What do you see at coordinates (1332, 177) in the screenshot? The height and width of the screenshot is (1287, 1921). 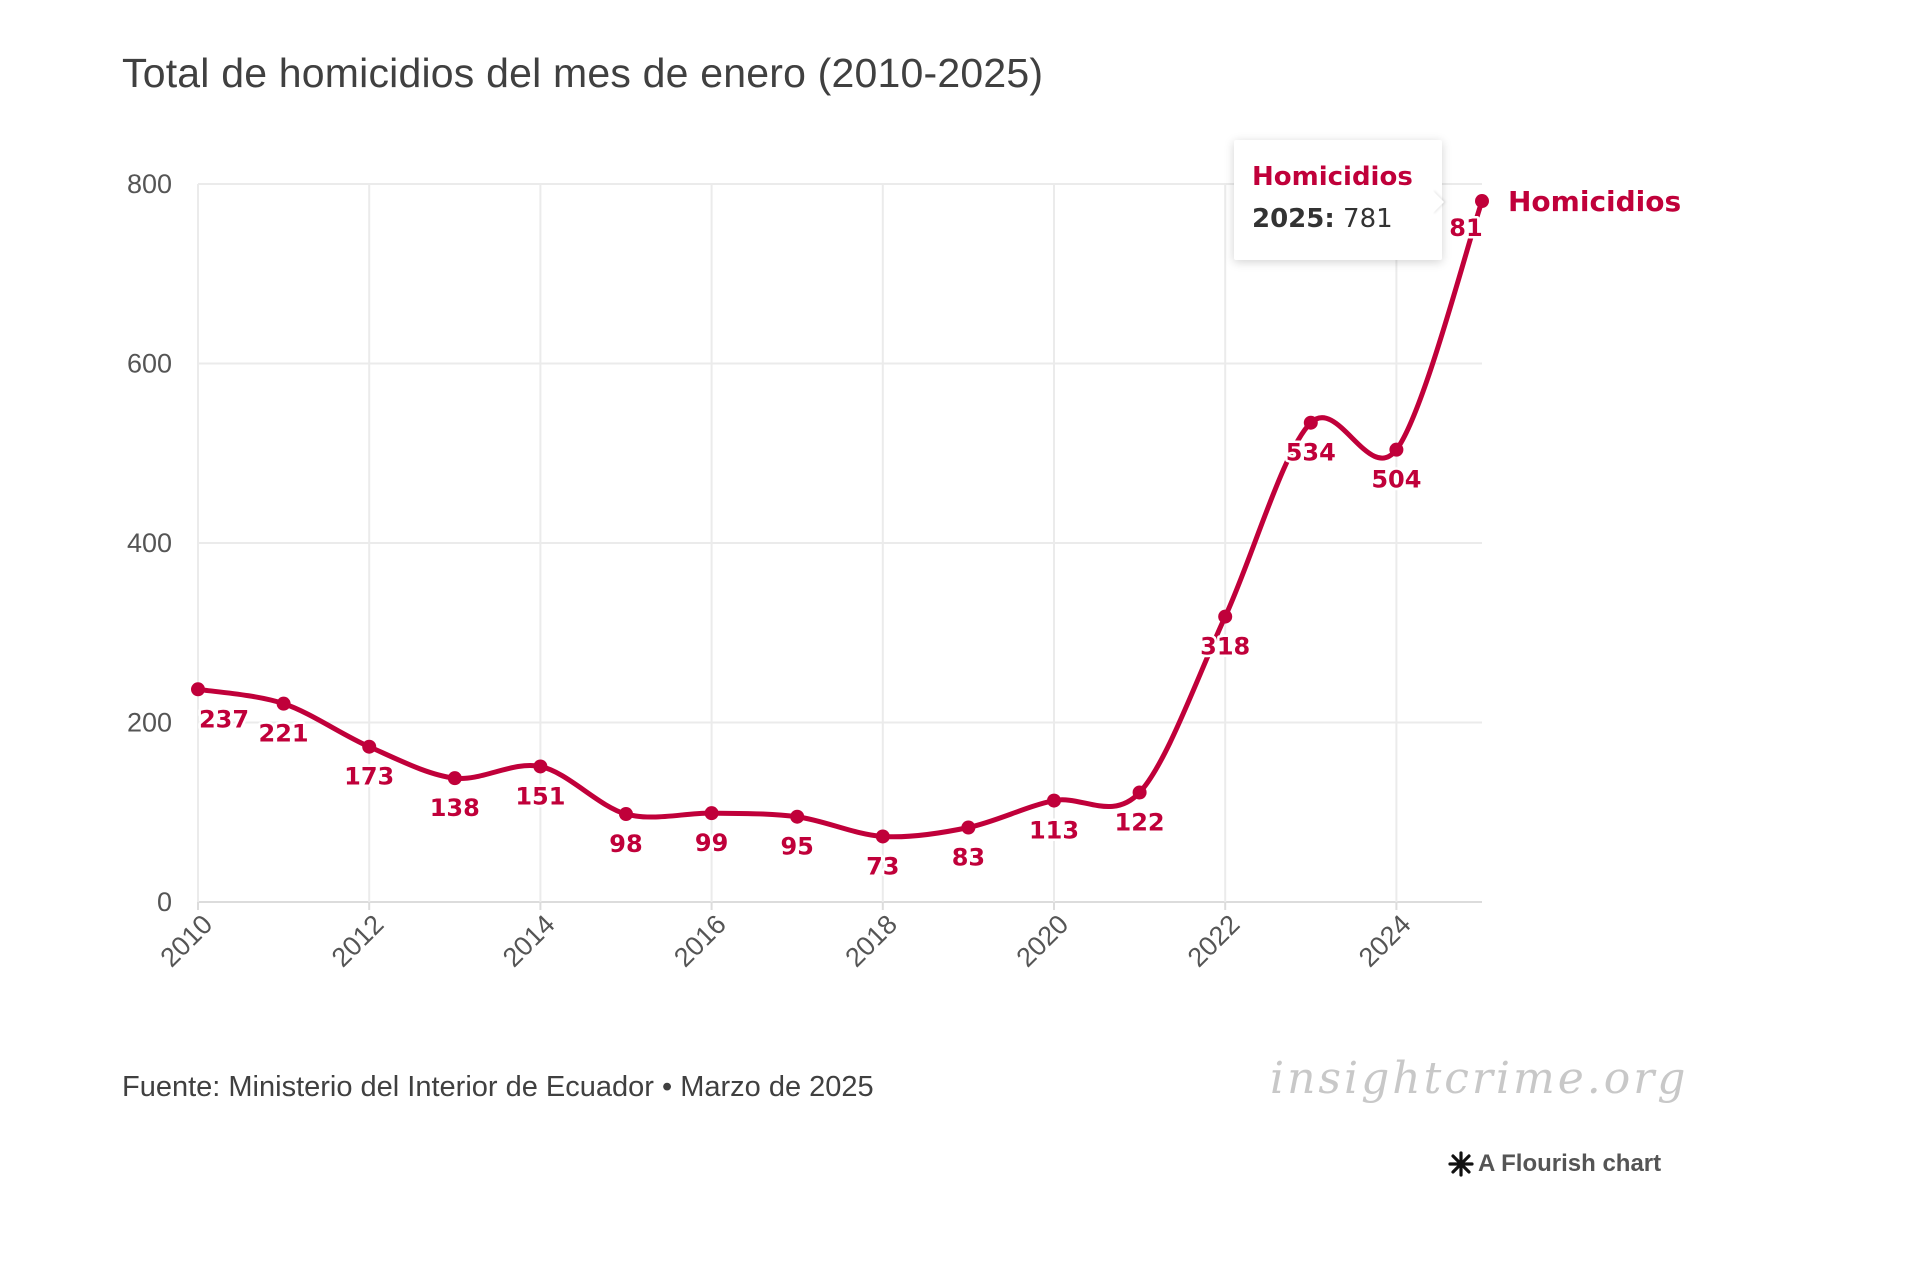 I see `tooltip-title: Homicidios` at bounding box center [1332, 177].